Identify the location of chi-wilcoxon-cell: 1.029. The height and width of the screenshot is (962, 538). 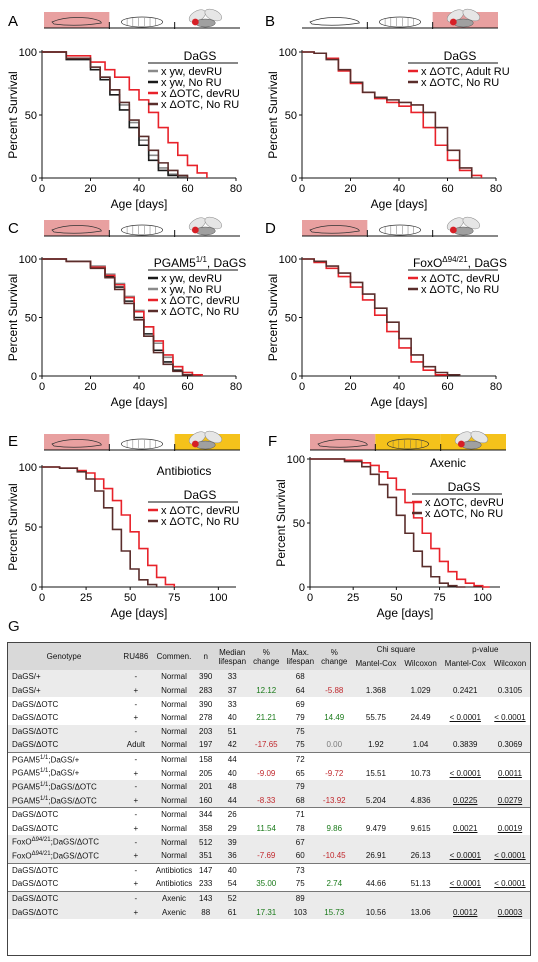
(420, 690).